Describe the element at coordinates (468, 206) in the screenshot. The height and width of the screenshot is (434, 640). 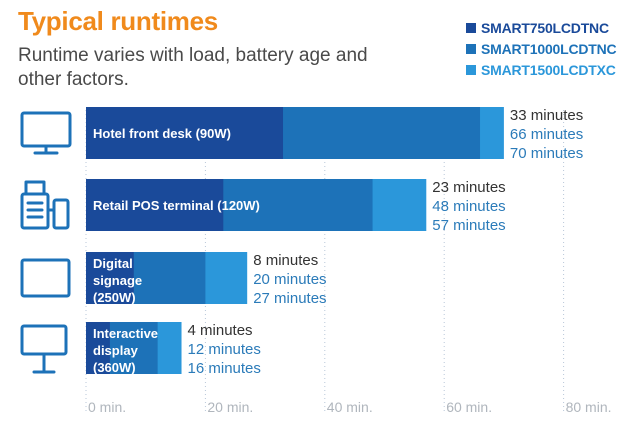
I see `value-label: 48 minutes` at that location.